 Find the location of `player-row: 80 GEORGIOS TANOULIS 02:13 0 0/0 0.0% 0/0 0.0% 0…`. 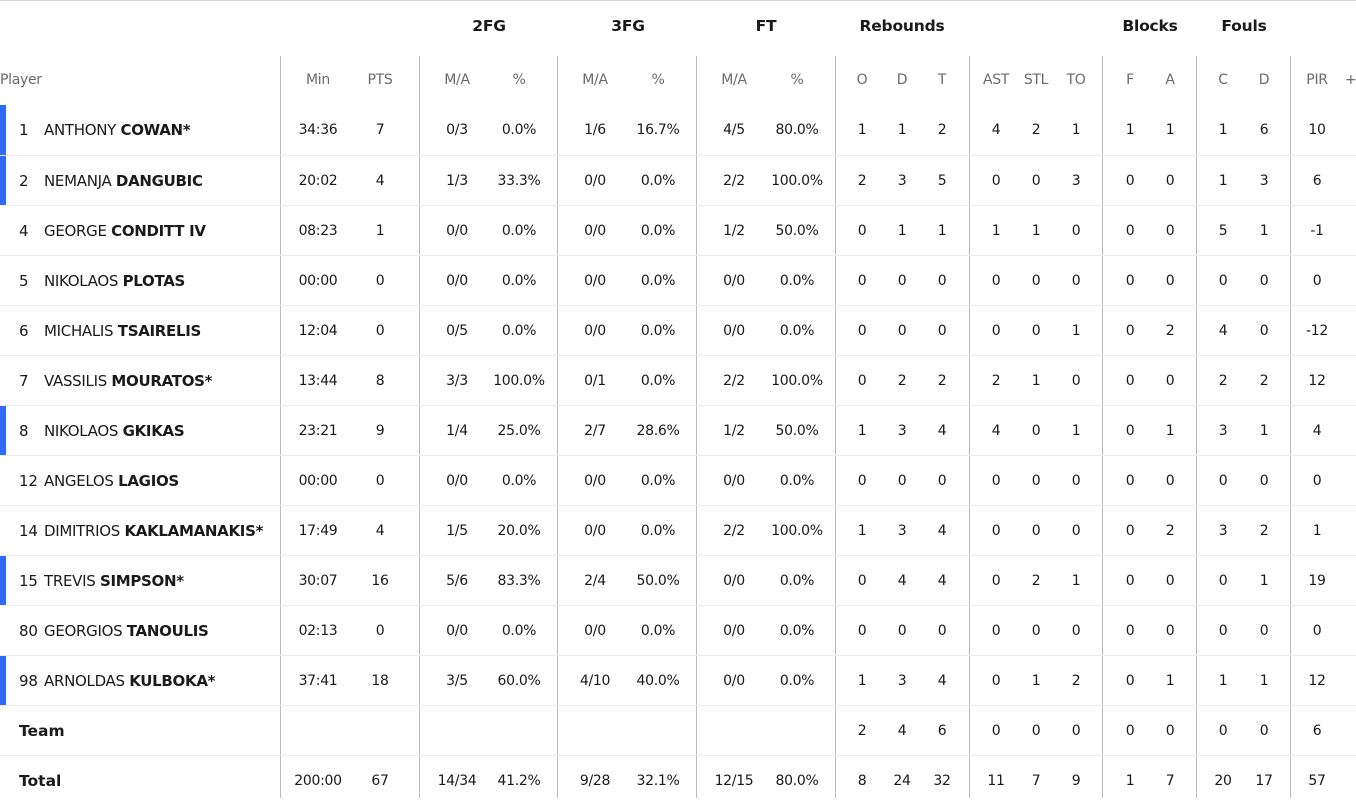

player-row: 80 GEORGIOS TANOULIS 02:13 0 0/0 0.0% 0/0 0.0% 0… is located at coordinates (678, 630).